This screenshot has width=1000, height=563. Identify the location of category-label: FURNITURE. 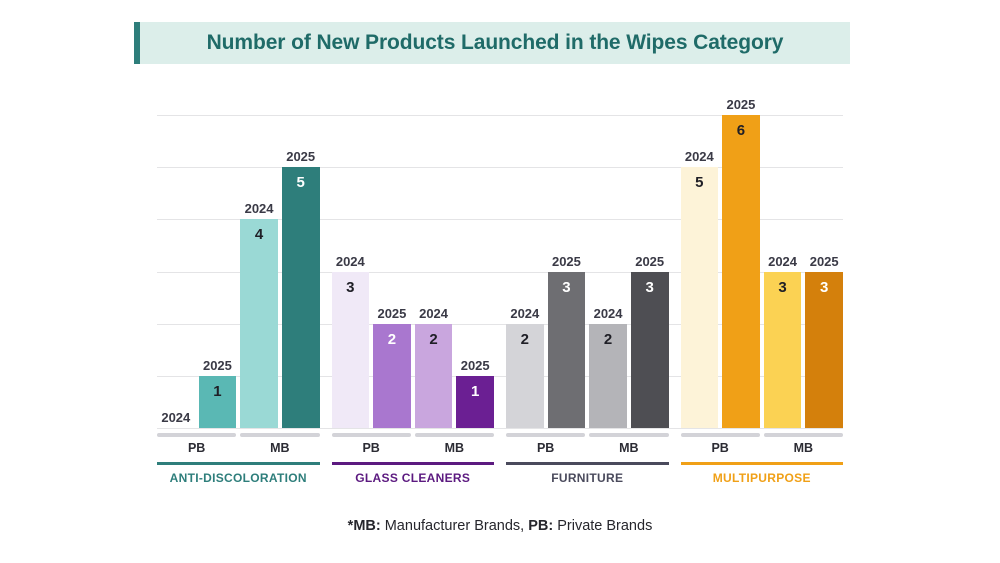
(587, 478).